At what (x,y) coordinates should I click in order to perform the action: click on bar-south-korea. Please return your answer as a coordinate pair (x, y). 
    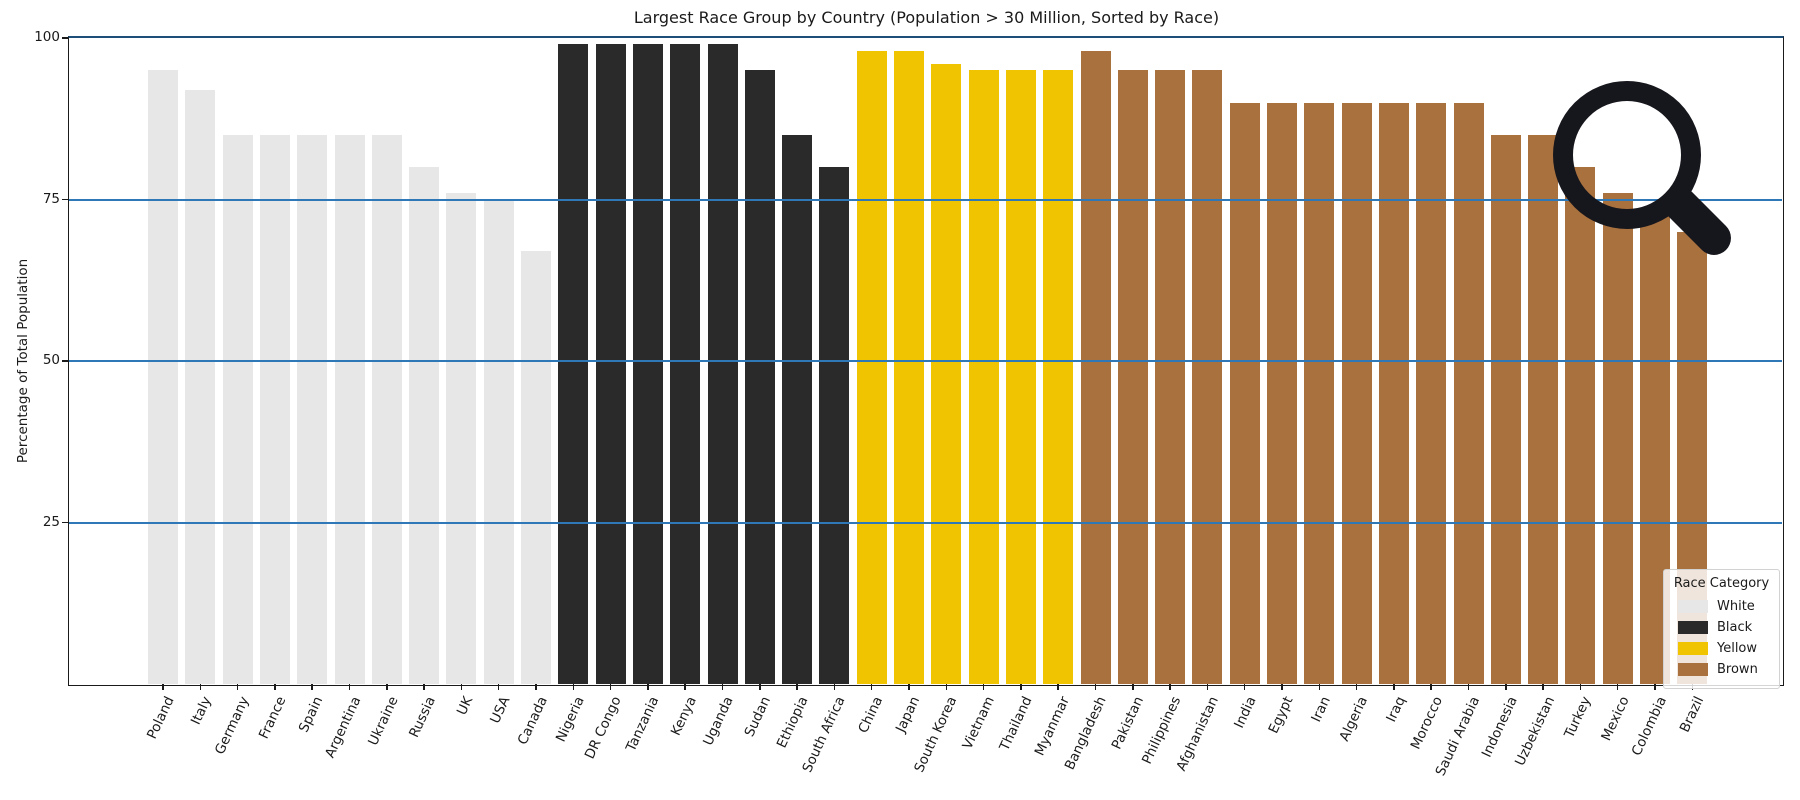
    Looking at the image, I should click on (946, 373).